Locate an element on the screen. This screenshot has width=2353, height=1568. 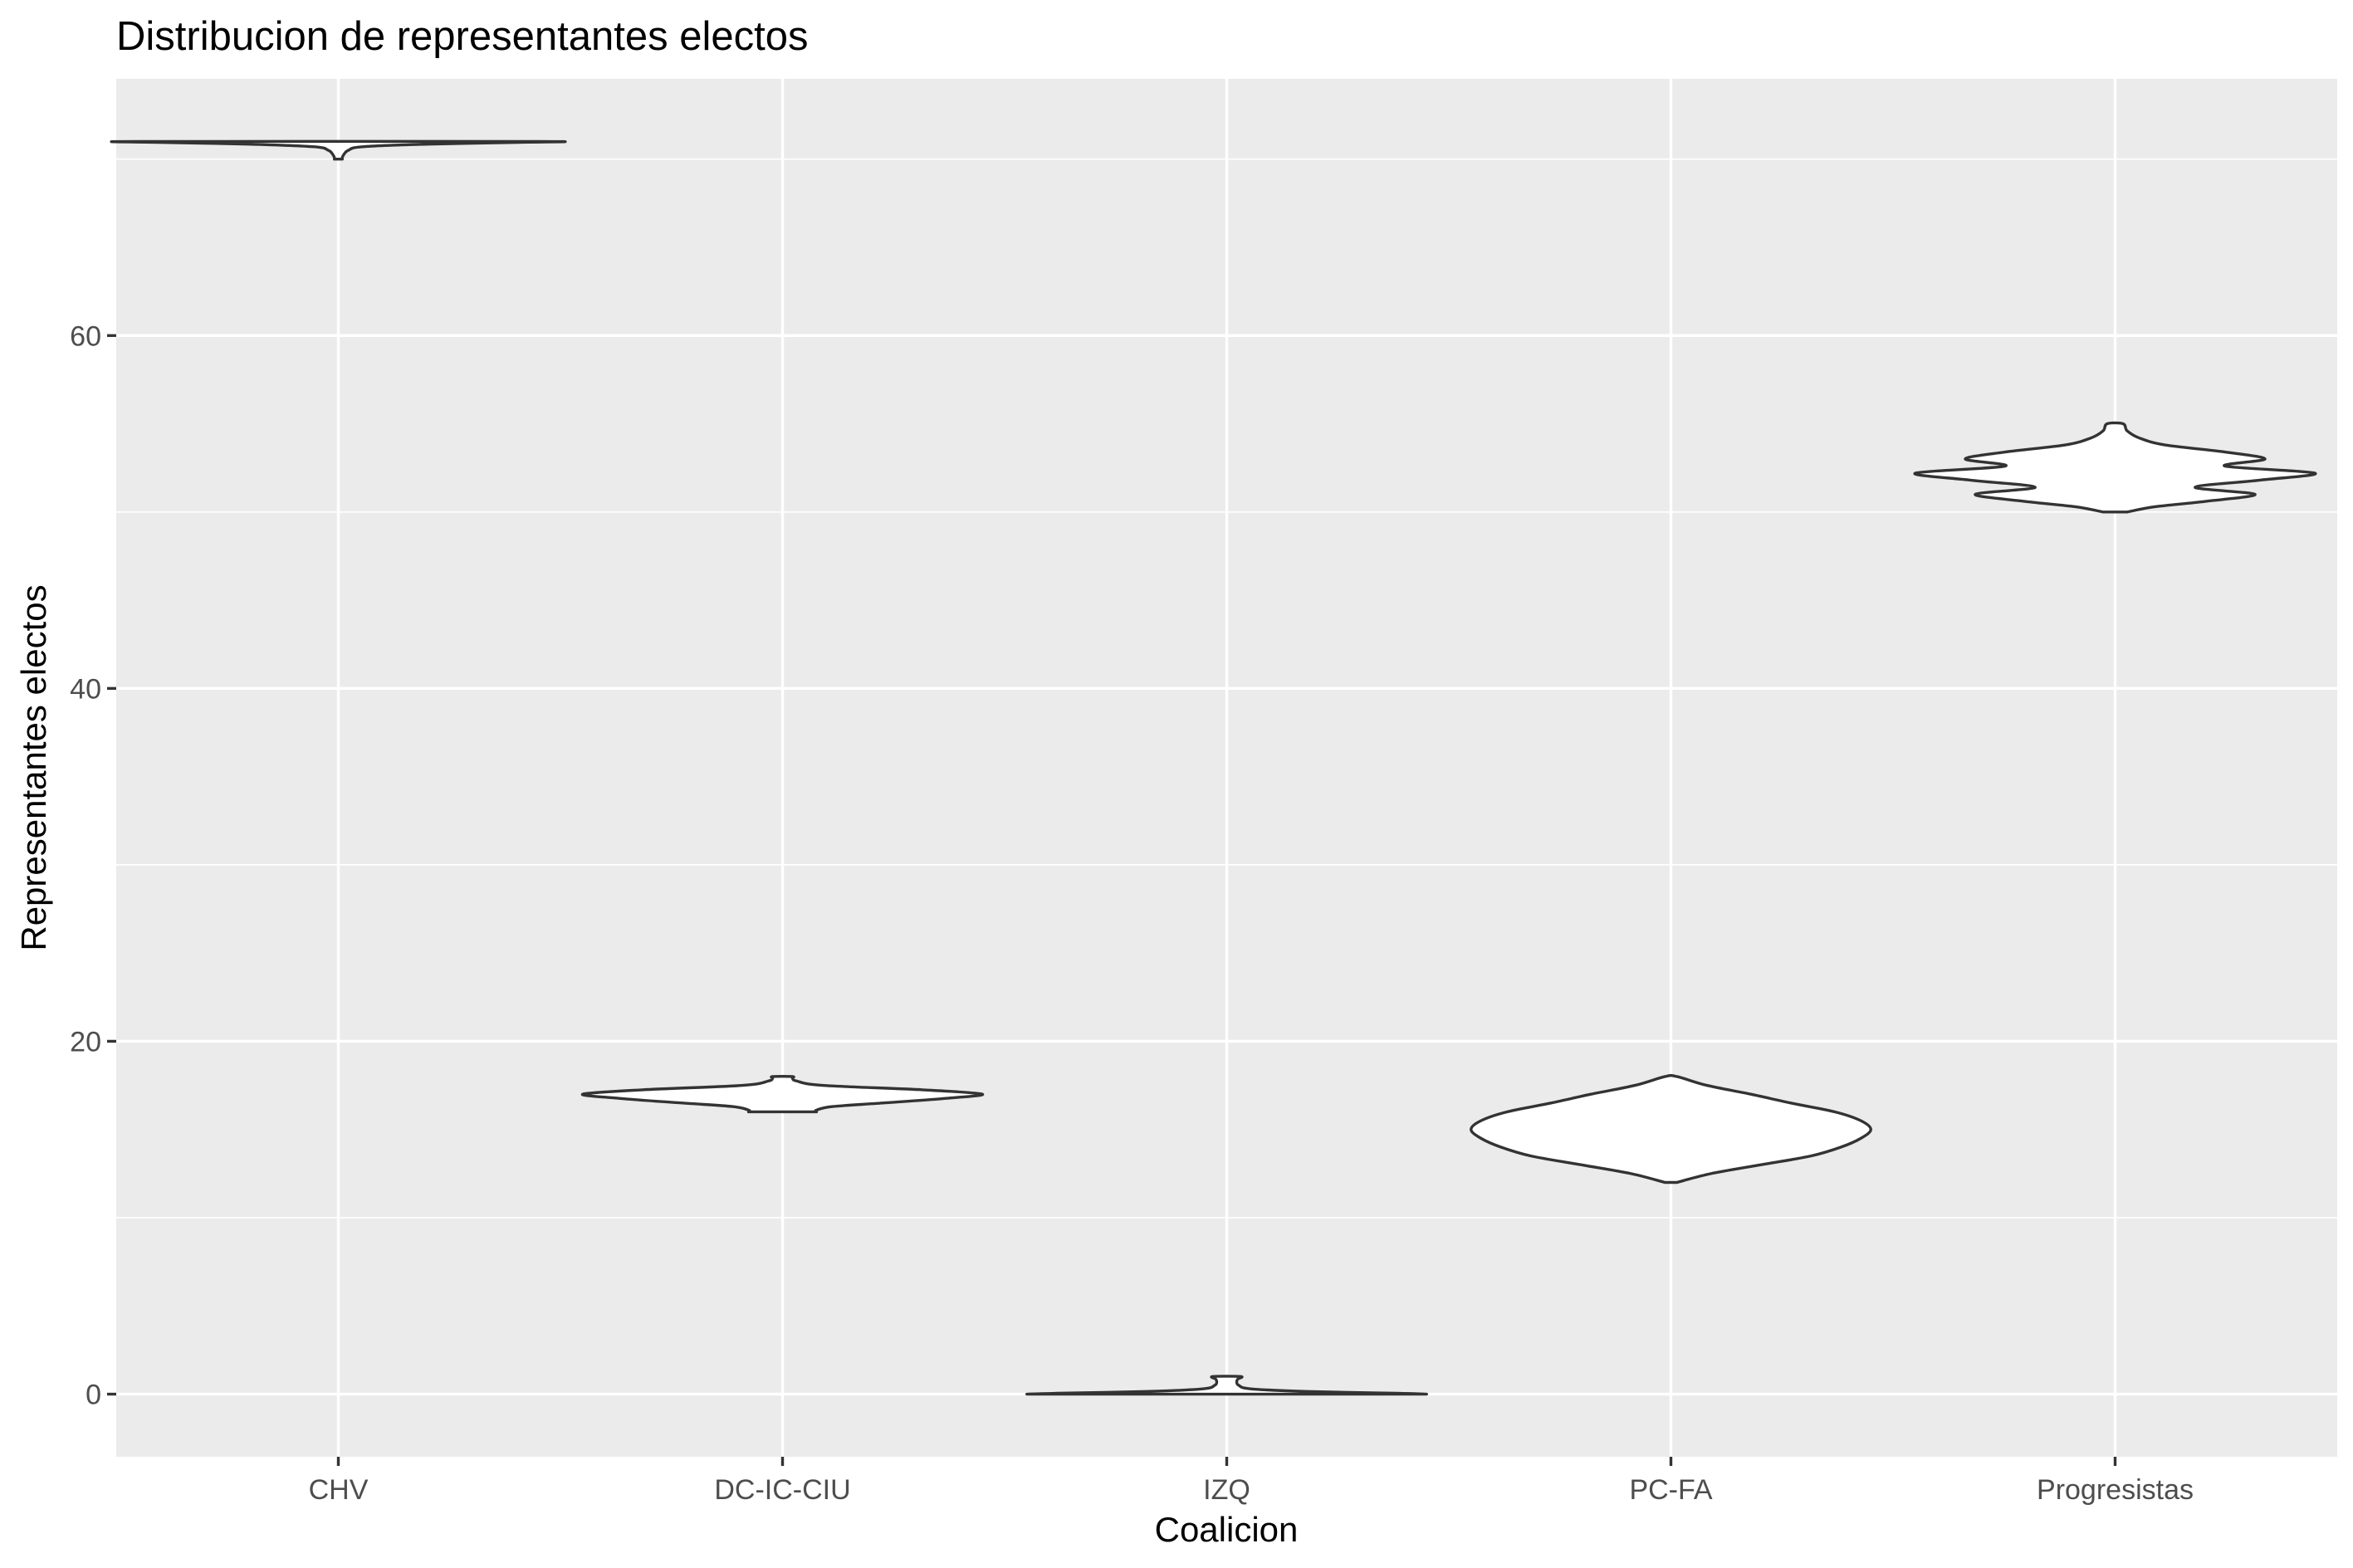
y-axis-title: Representantes electos is located at coordinates (33, 767).